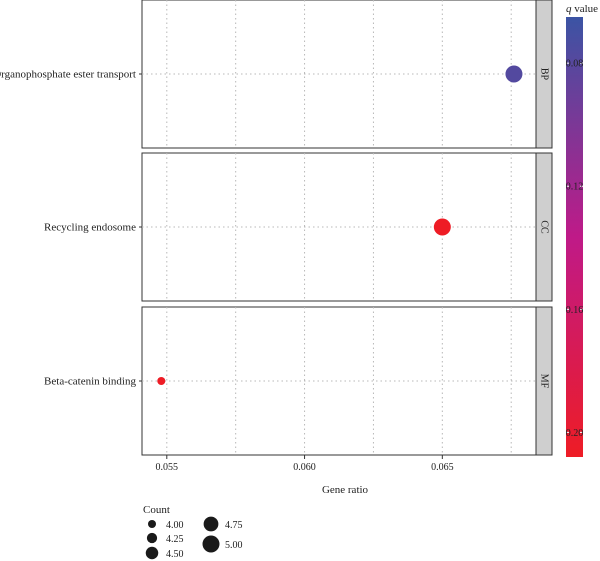 This screenshot has width=600, height=561. I want to click on color-legend-bar, so click(574, 237).